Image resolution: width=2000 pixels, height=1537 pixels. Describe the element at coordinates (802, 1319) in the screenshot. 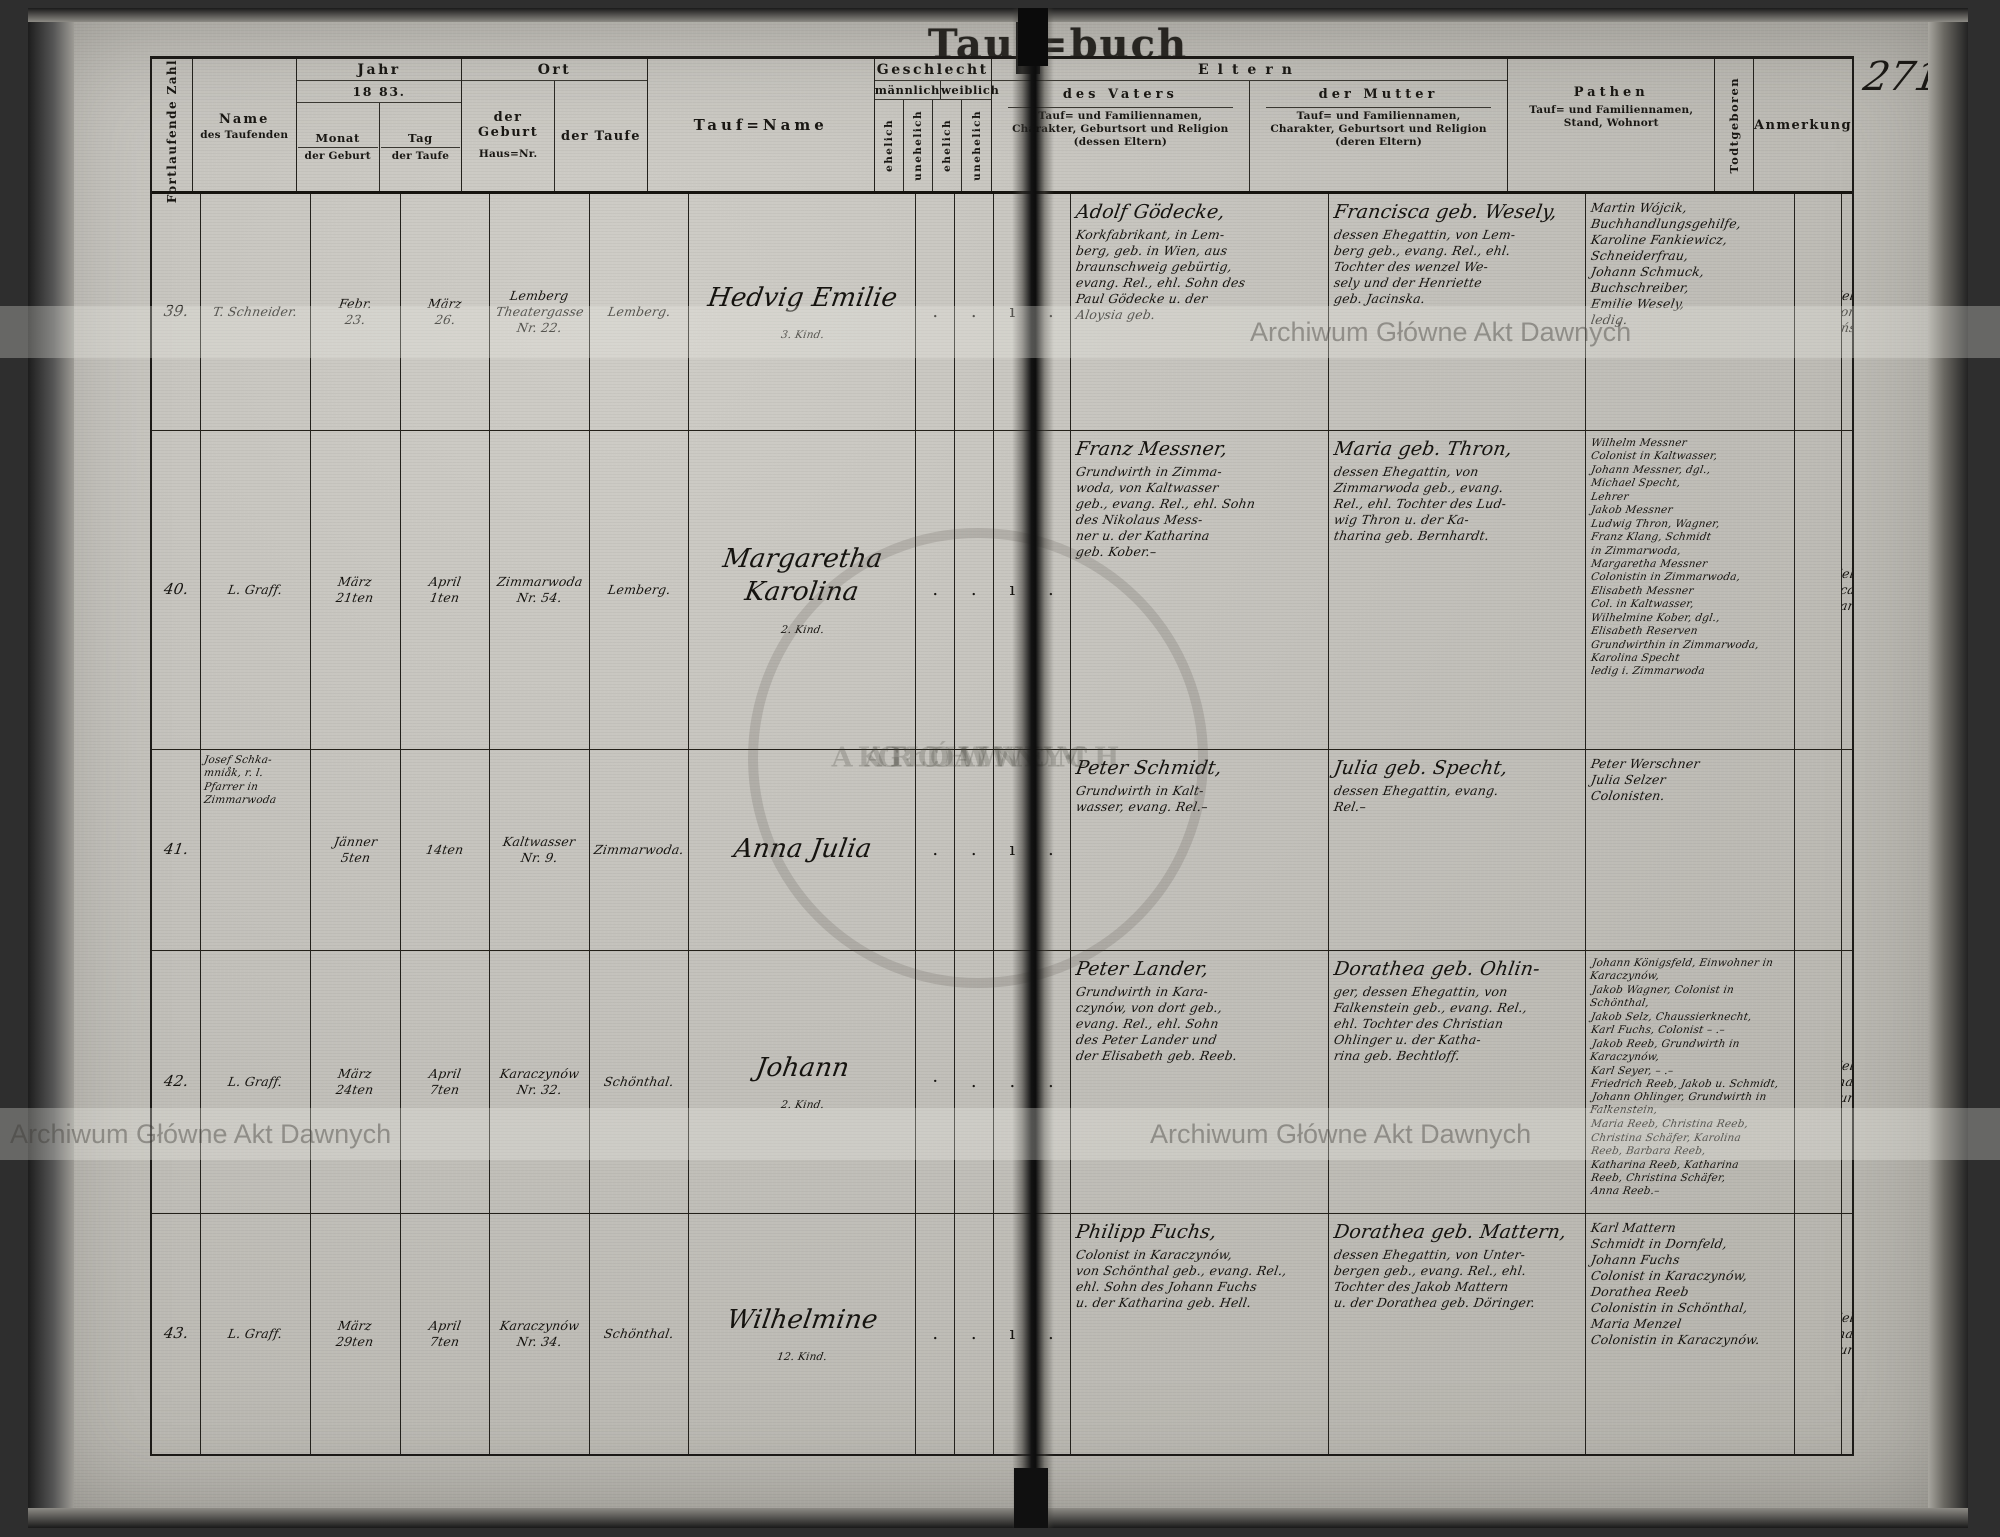

I see `baptismal-name: Wilhelmine` at that location.